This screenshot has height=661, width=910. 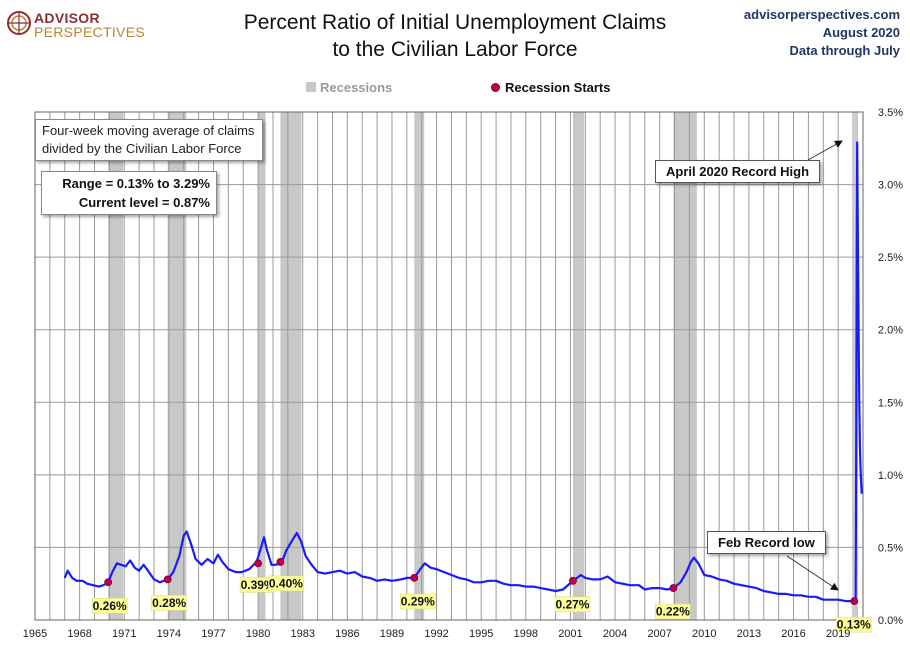 What do you see at coordinates (35, 634) in the screenshot?
I see `x-tick-label: 1965` at bounding box center [35, 634].